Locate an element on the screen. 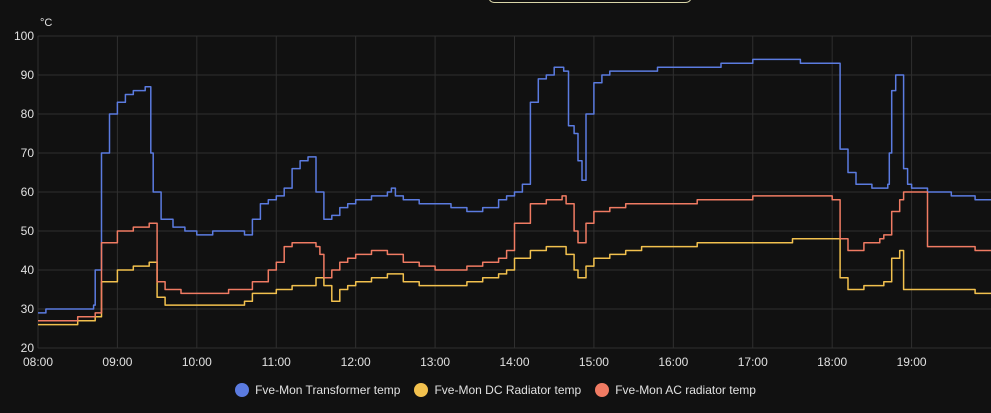 This screenshot has width=991, height=413. y-tick-label: 80 is located at coordinates (28, 114).